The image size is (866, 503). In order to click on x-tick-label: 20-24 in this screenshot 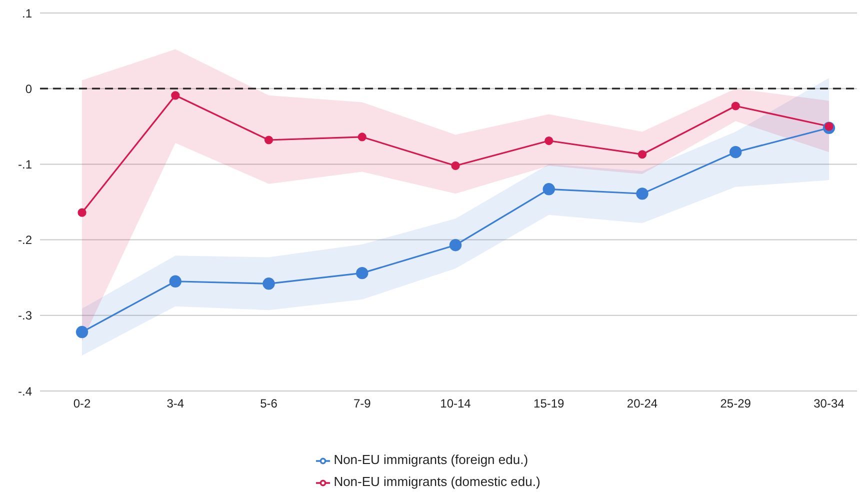, I will do `click(642, 403)`.